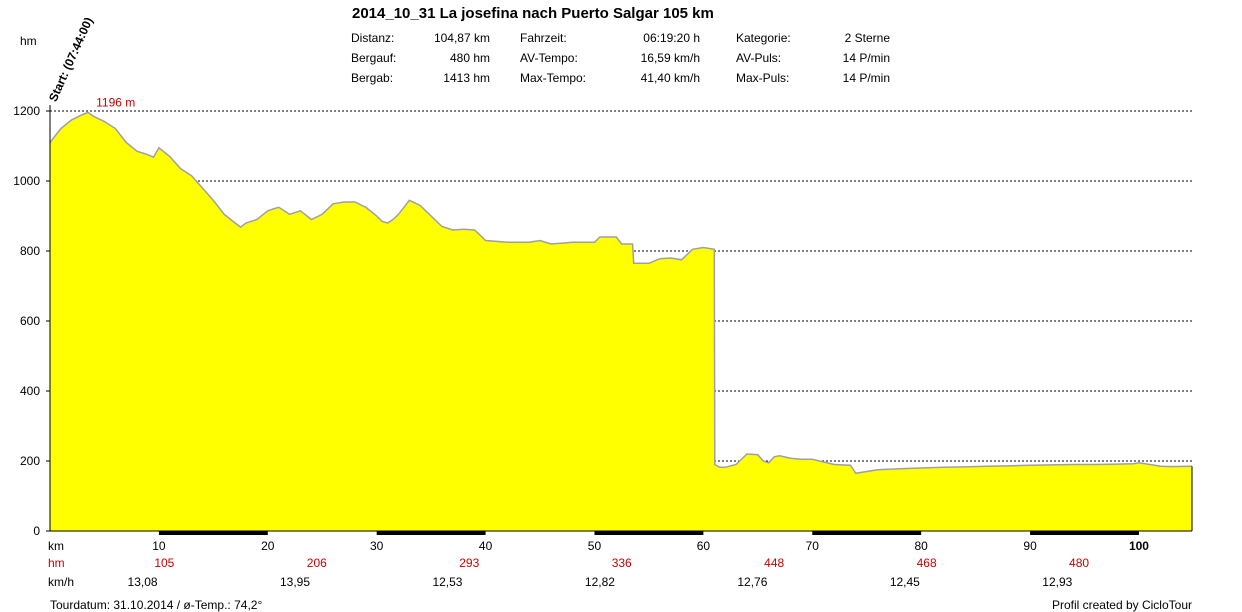 The height and width of the screenshot is (612, 1242). What do you see at coordinates (159, 546) in the screenshot?
I see `x-tick-label: 10` at bounding box center [159, 546].